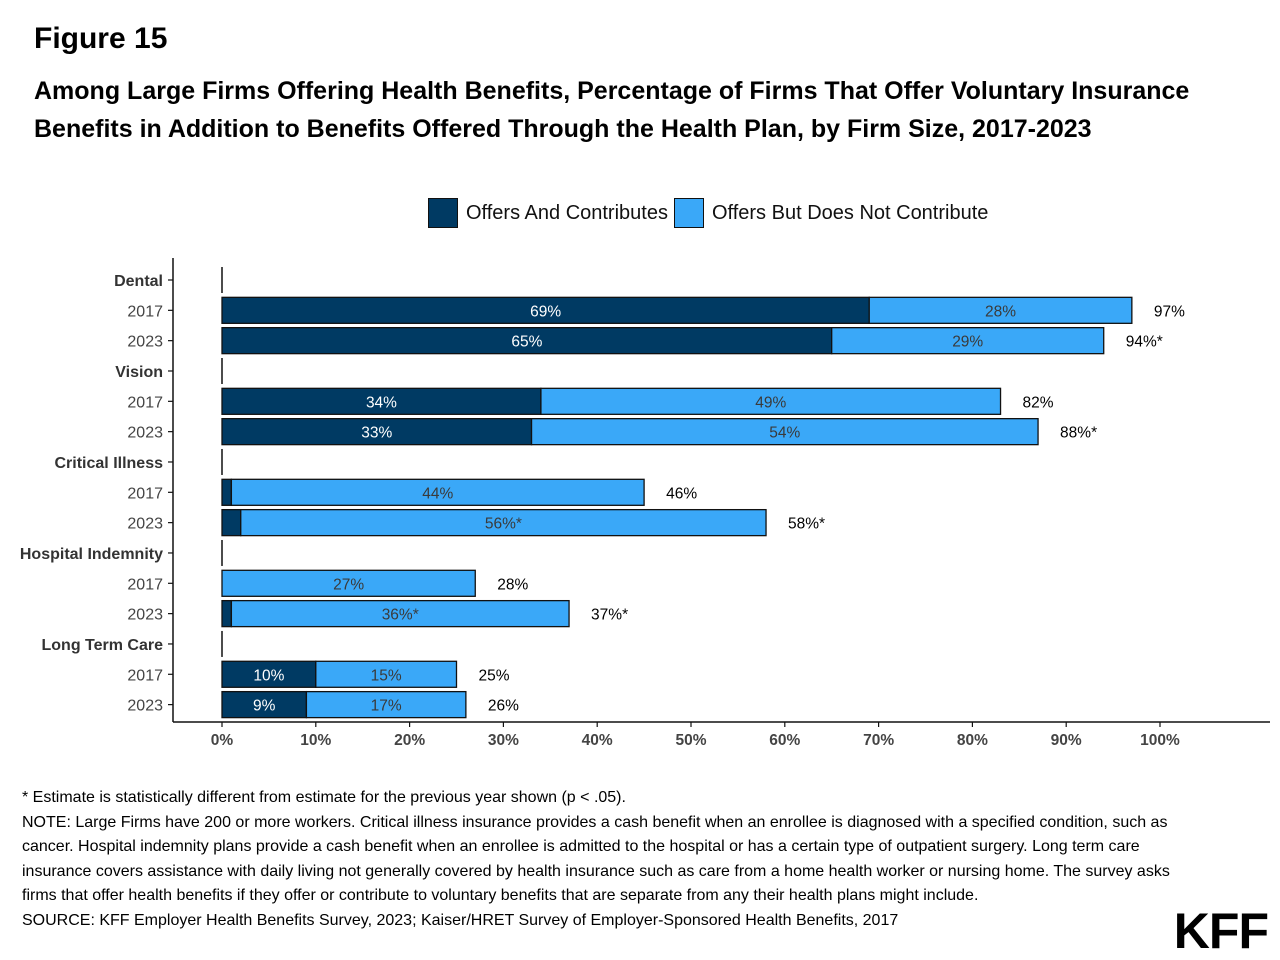 The height and width of the screenshot is (960, 1280). I want to click on data-label-not-contributes: 15%, so click(386, 675).